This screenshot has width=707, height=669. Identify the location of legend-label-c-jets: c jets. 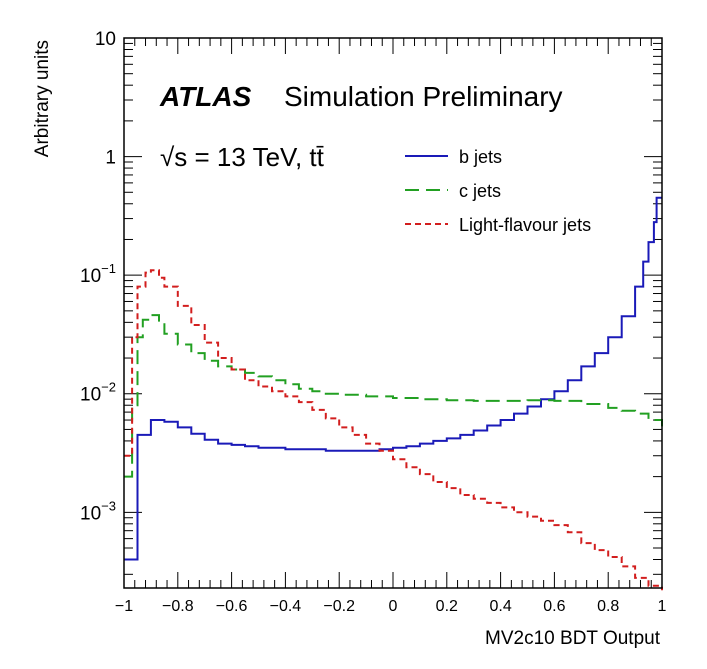
(480, 191).